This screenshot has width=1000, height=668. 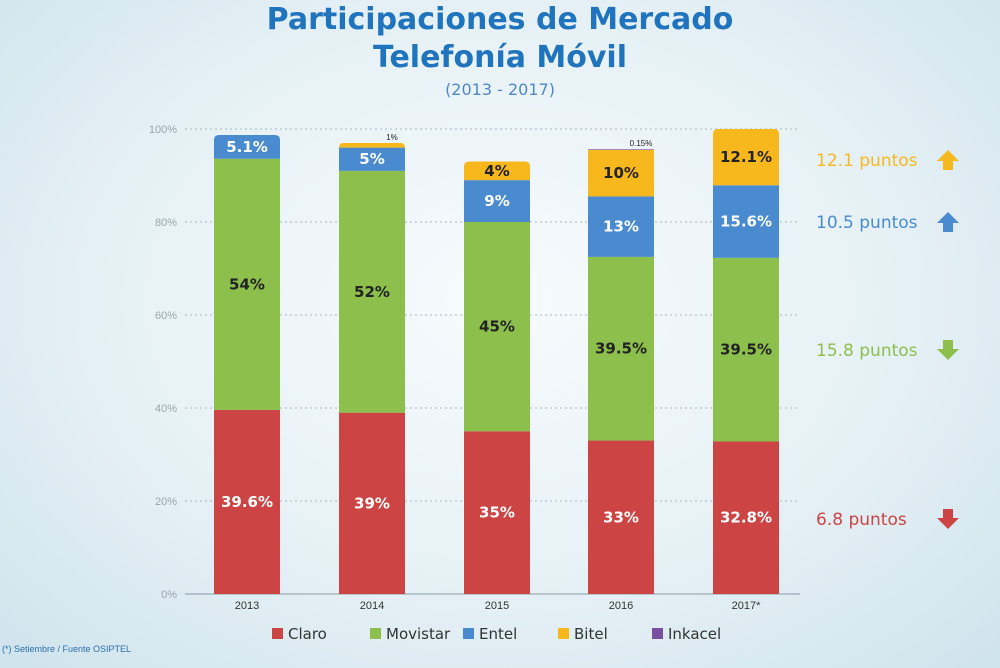 I want to click on legend-label: Entel, so click(x=498, y=634).